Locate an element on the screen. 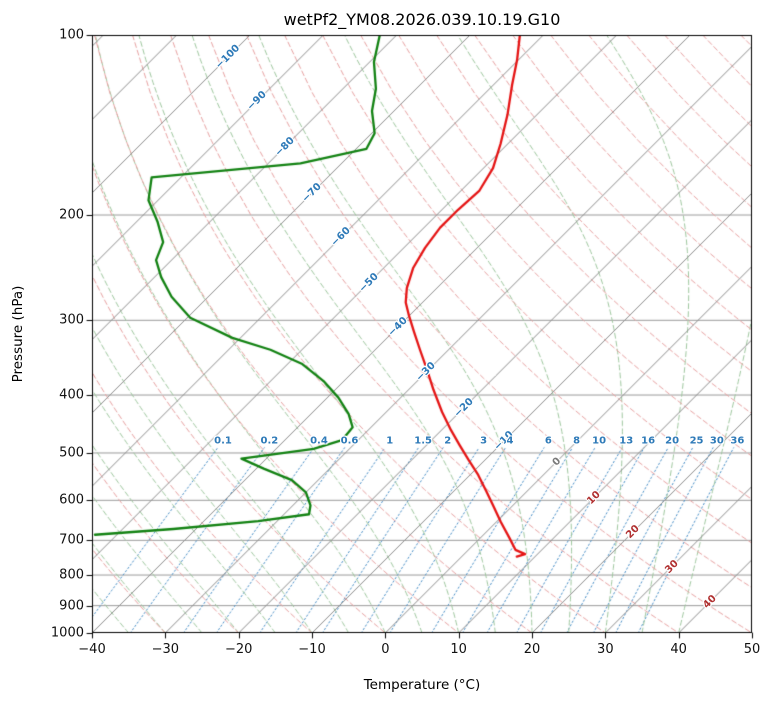 This screenshot has width=775, height=708. x-axis-label: Temperature (°C) is located at coordinates (422, 685).